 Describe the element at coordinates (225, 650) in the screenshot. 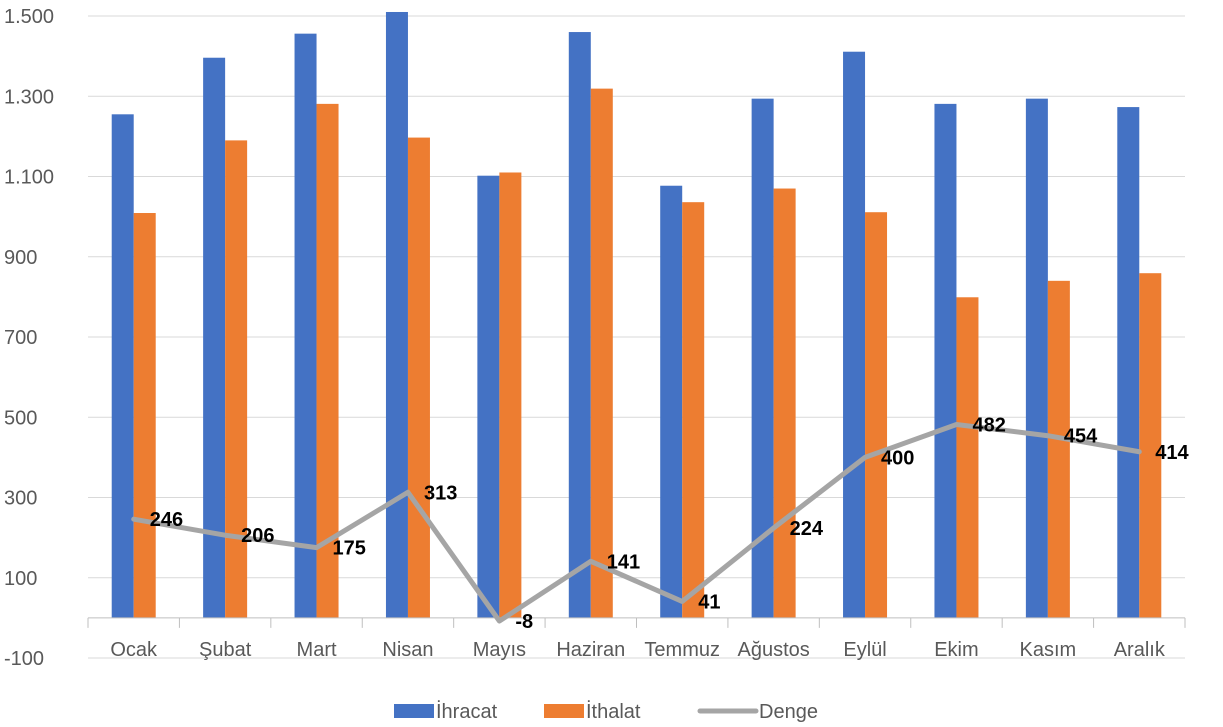

I see `x-tick-label: Şubat` at that location.